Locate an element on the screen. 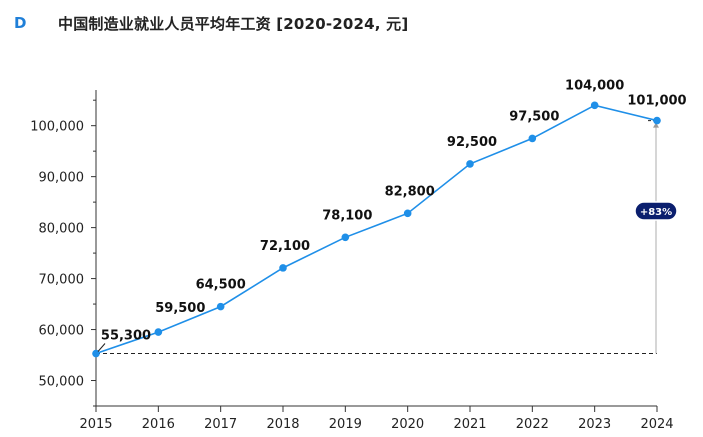 The image size is (703, 437). growth-badge is located at coordinates (656, 211).